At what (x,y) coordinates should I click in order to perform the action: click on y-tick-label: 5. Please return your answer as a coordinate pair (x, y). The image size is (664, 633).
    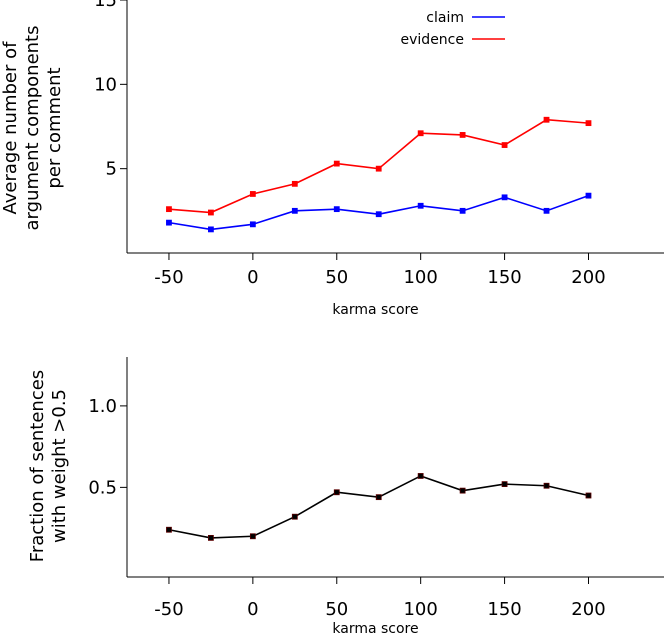
    Looking at the image, I should click on (111, 169).